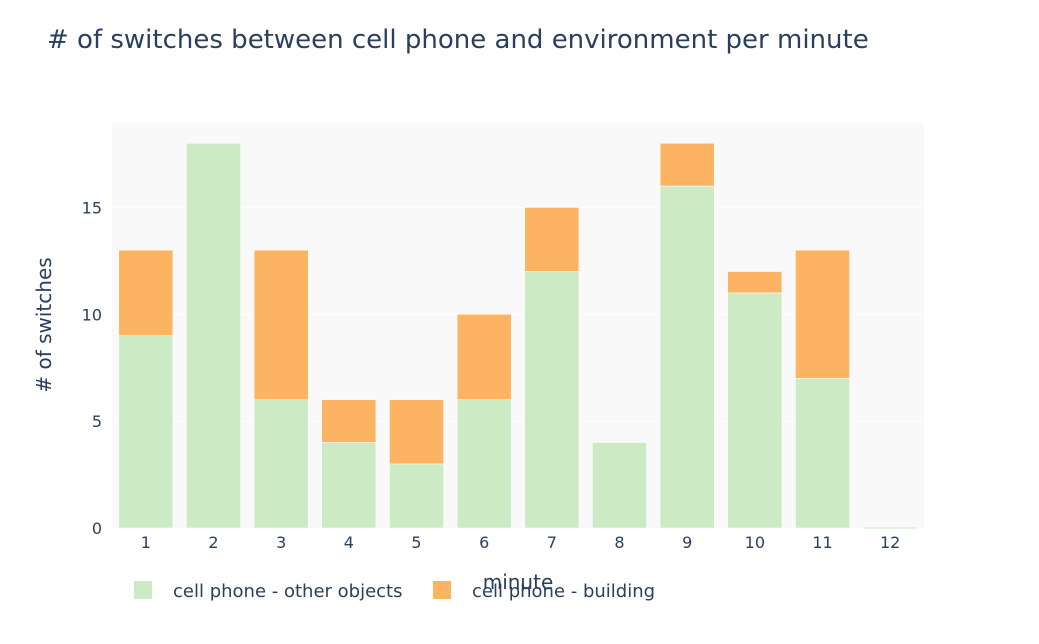 Image resolution: width=1039 pixels, height=644 pixels. I want to click on y-axis-title: # of switches, so click(44, 324).